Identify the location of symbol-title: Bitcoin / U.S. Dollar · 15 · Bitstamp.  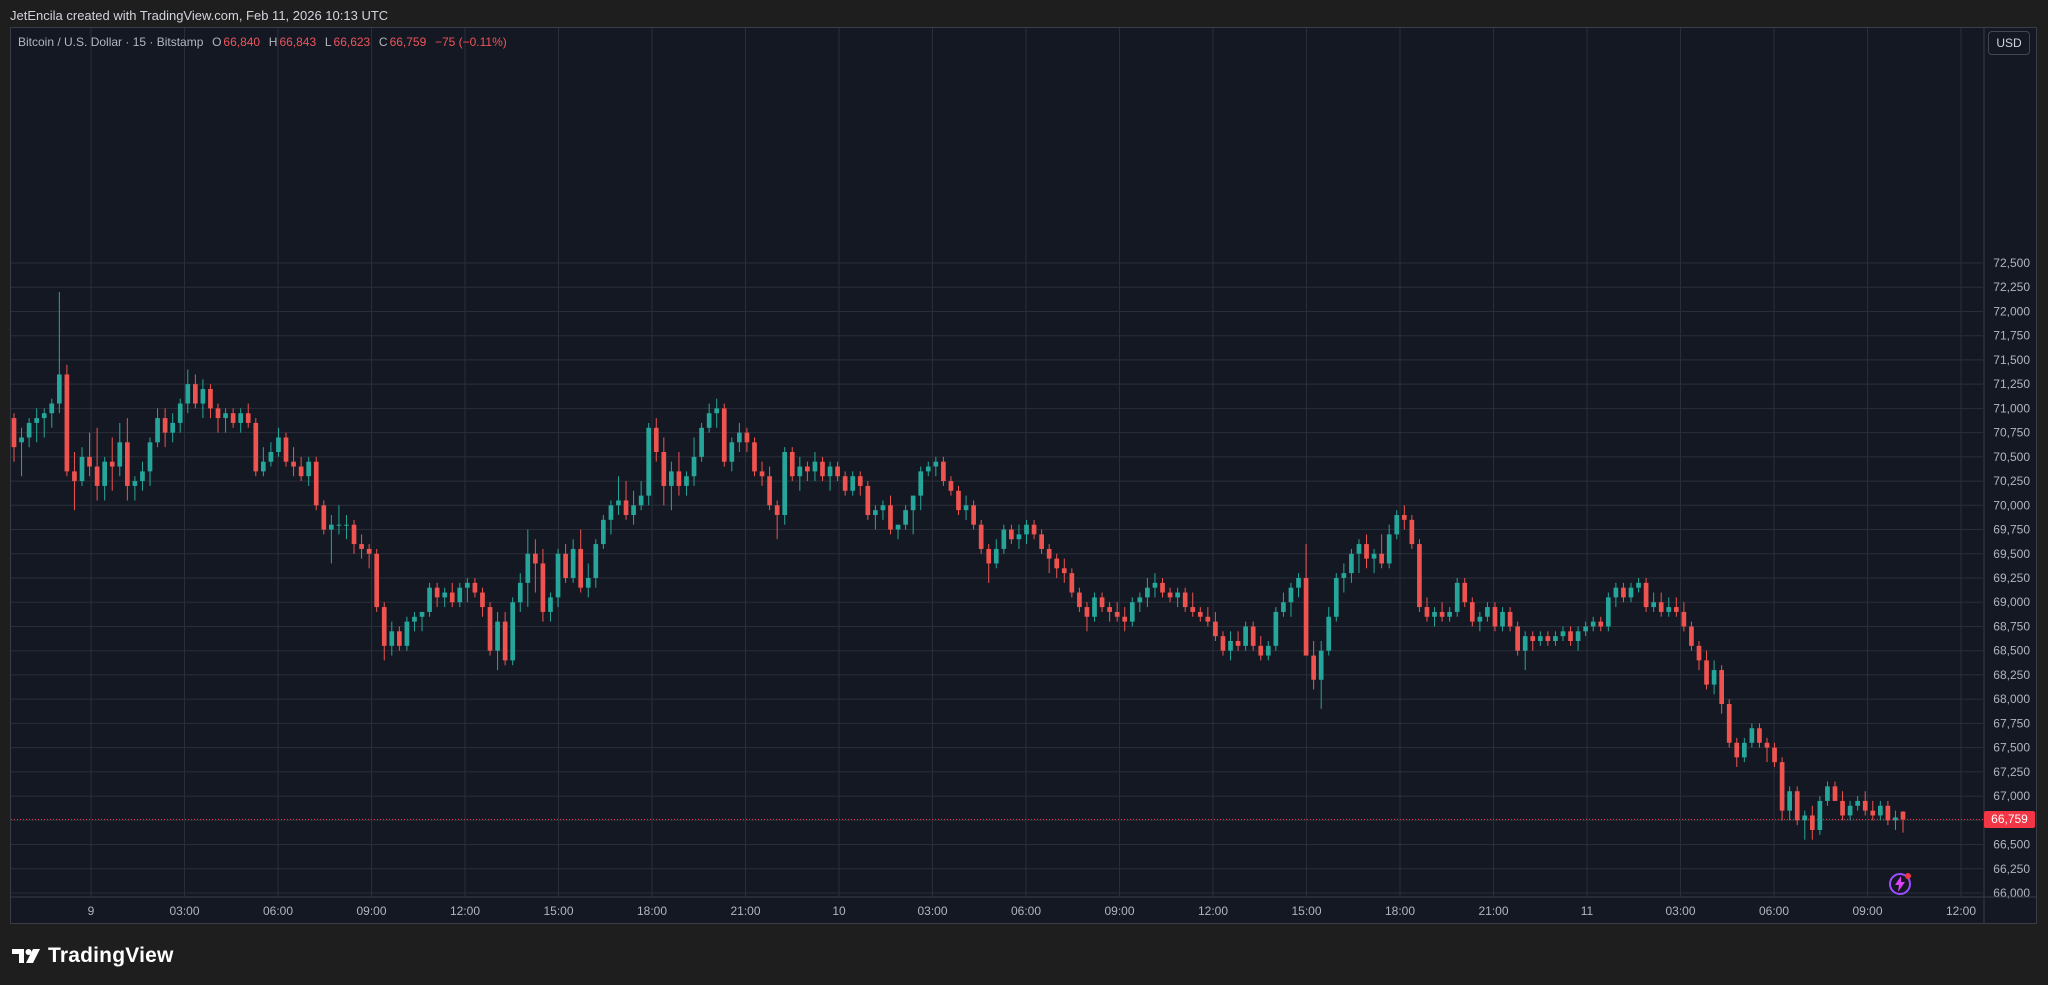
(111, 42).